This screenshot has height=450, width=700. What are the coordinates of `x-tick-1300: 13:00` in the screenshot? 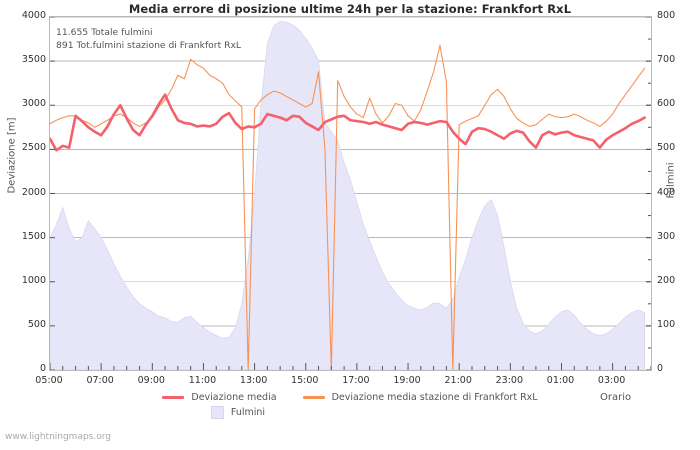 It's located at (253, 380).